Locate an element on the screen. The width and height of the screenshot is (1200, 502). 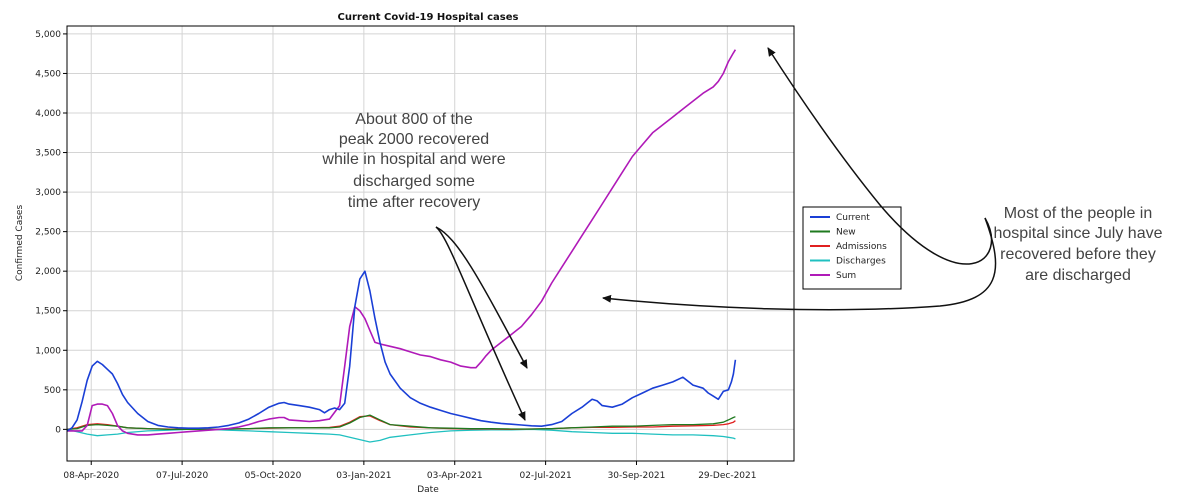
y-tick-label: 1,000 is located at coordinates (48, 351).